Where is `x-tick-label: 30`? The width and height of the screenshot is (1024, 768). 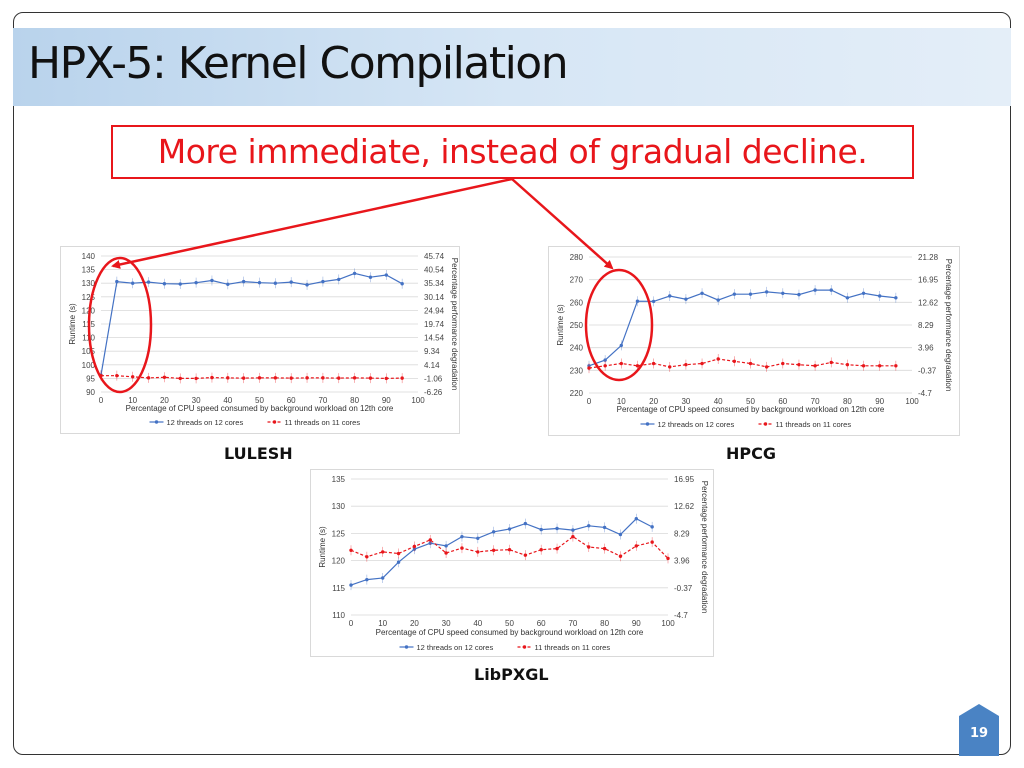 x-tick-label: 30 is located at coordinates (196, 400).